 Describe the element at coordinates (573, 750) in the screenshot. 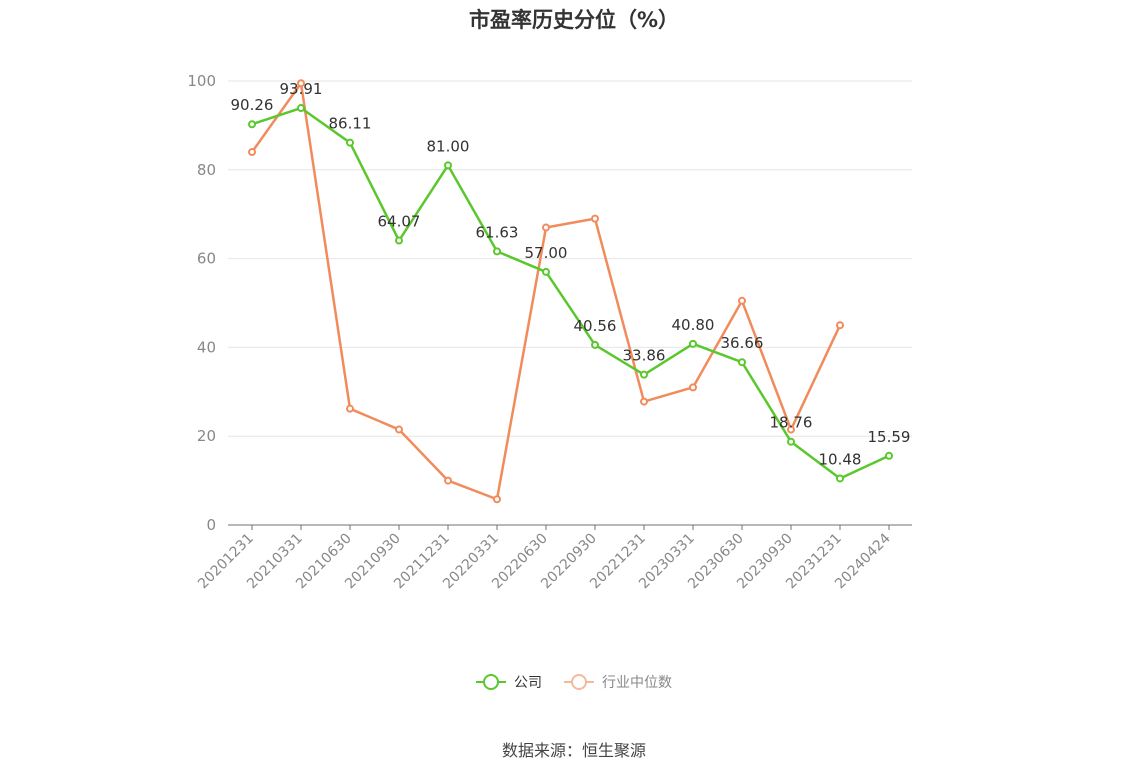

I see `data-source: 数据来源：恒生聚源` at that location.